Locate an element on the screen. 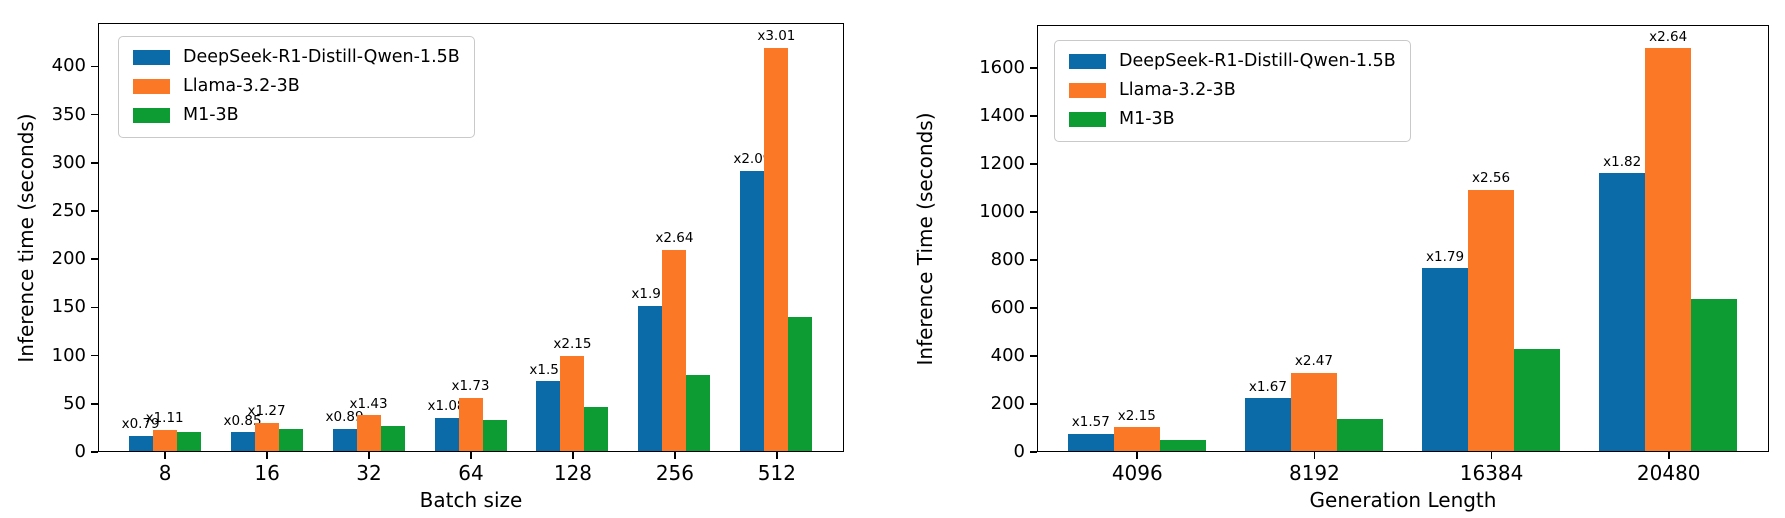  x-tick-label-4096: 4096 is located at coordinates (1137, 473).